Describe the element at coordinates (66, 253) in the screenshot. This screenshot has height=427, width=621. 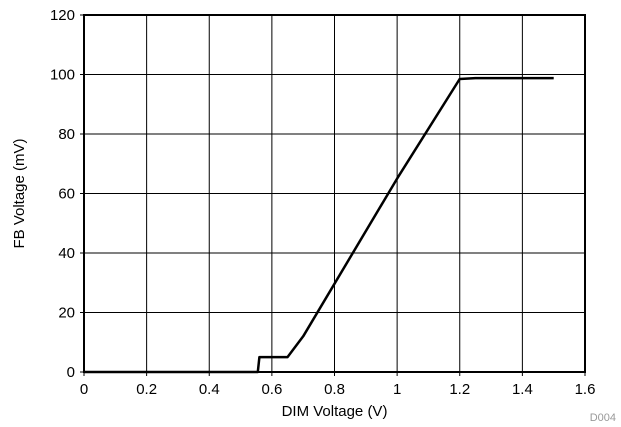
I see `y-tick-label: 40` at that location.